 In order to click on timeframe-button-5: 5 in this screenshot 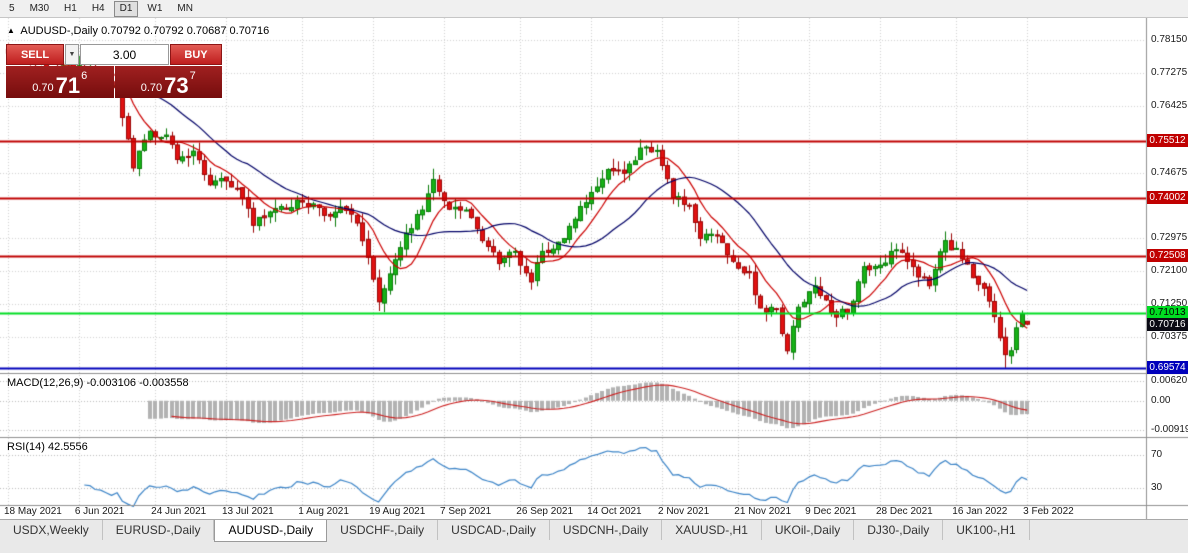, I will do `click(12, 8)`.